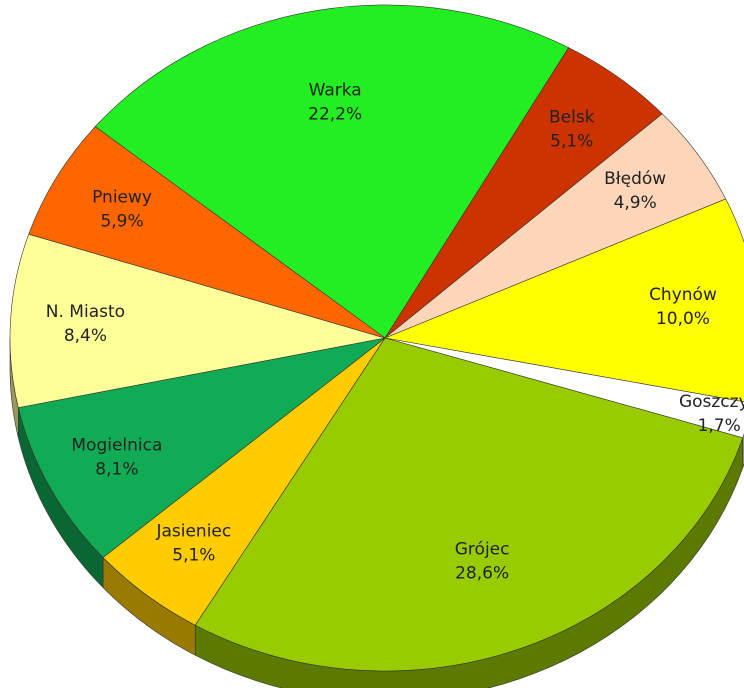 The image size is (744, 688). Describe the element at coordinates (85, 312) in the screenshot. I see `slice-label: N. Miasto` at that location.